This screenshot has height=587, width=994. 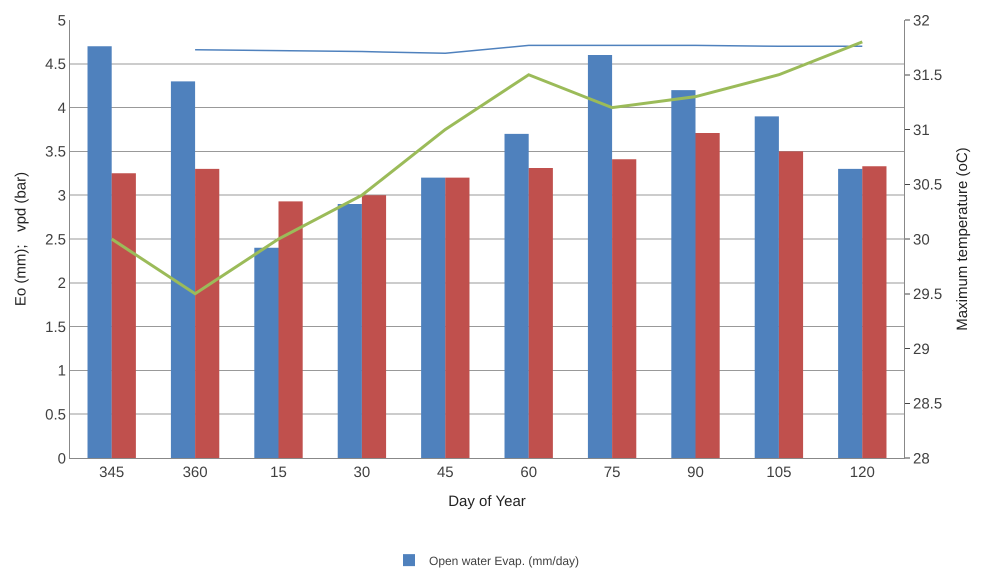 What do you see at coordinates (62, 371) in the screenshot?
I see `y-tick-label: 1` at bounding box center [62, 371].